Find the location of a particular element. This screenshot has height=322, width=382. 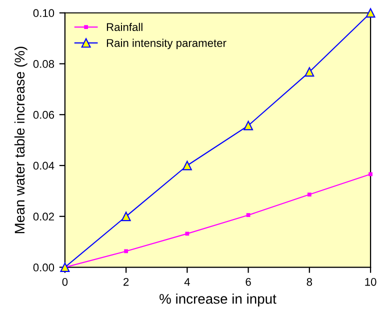

y-tick-label: 0.10 is located at coordinates (43, 13).